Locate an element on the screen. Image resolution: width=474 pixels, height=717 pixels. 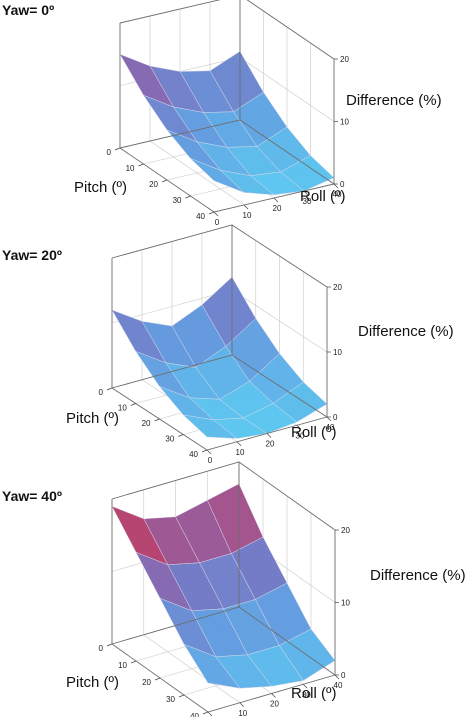
chart-title: Yaw= 40º is located at coordinates (32, 496).